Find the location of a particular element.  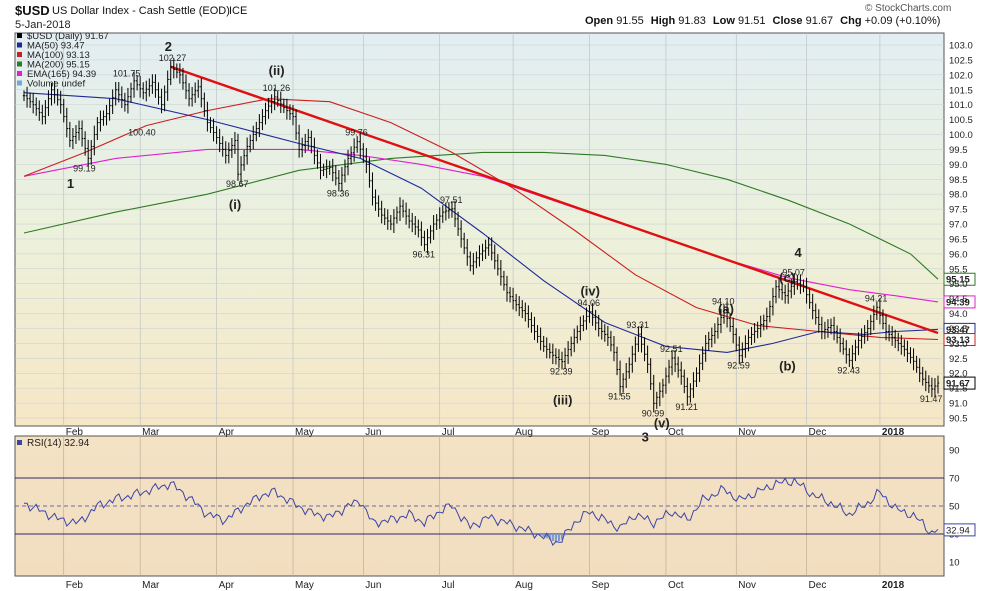

price-annotation-label: 90.99 is located at coordinates (653, 413).